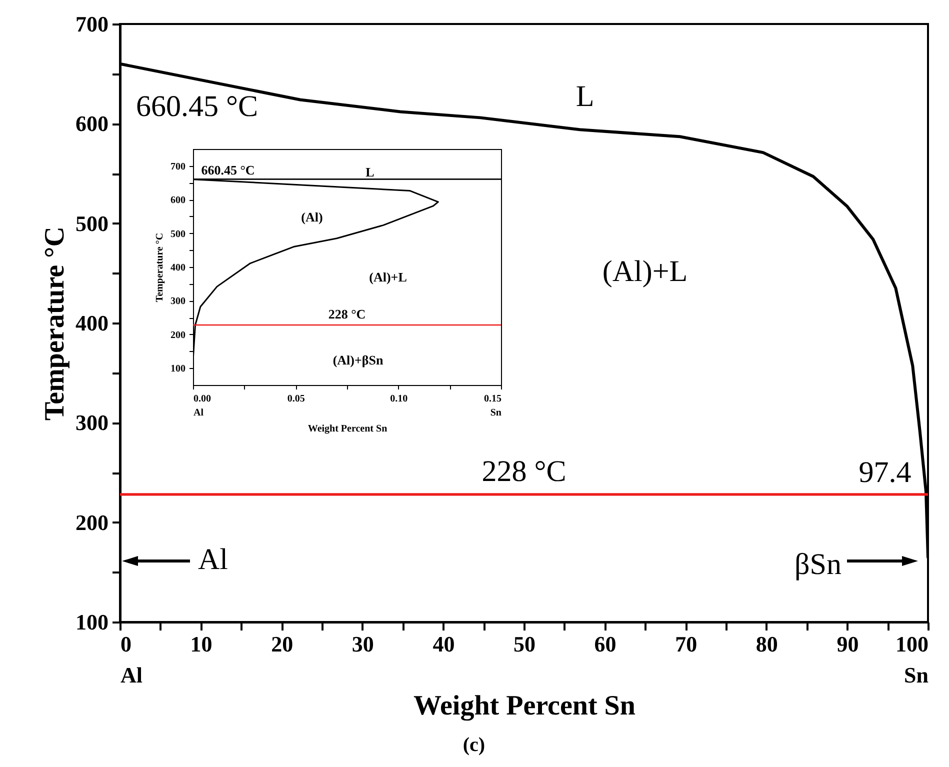 The image size is (949, 767). What do you see at coordinates (525, 644) in the screenshot?
I see `x-tick-label: 50` at bounding box center [525, 644].